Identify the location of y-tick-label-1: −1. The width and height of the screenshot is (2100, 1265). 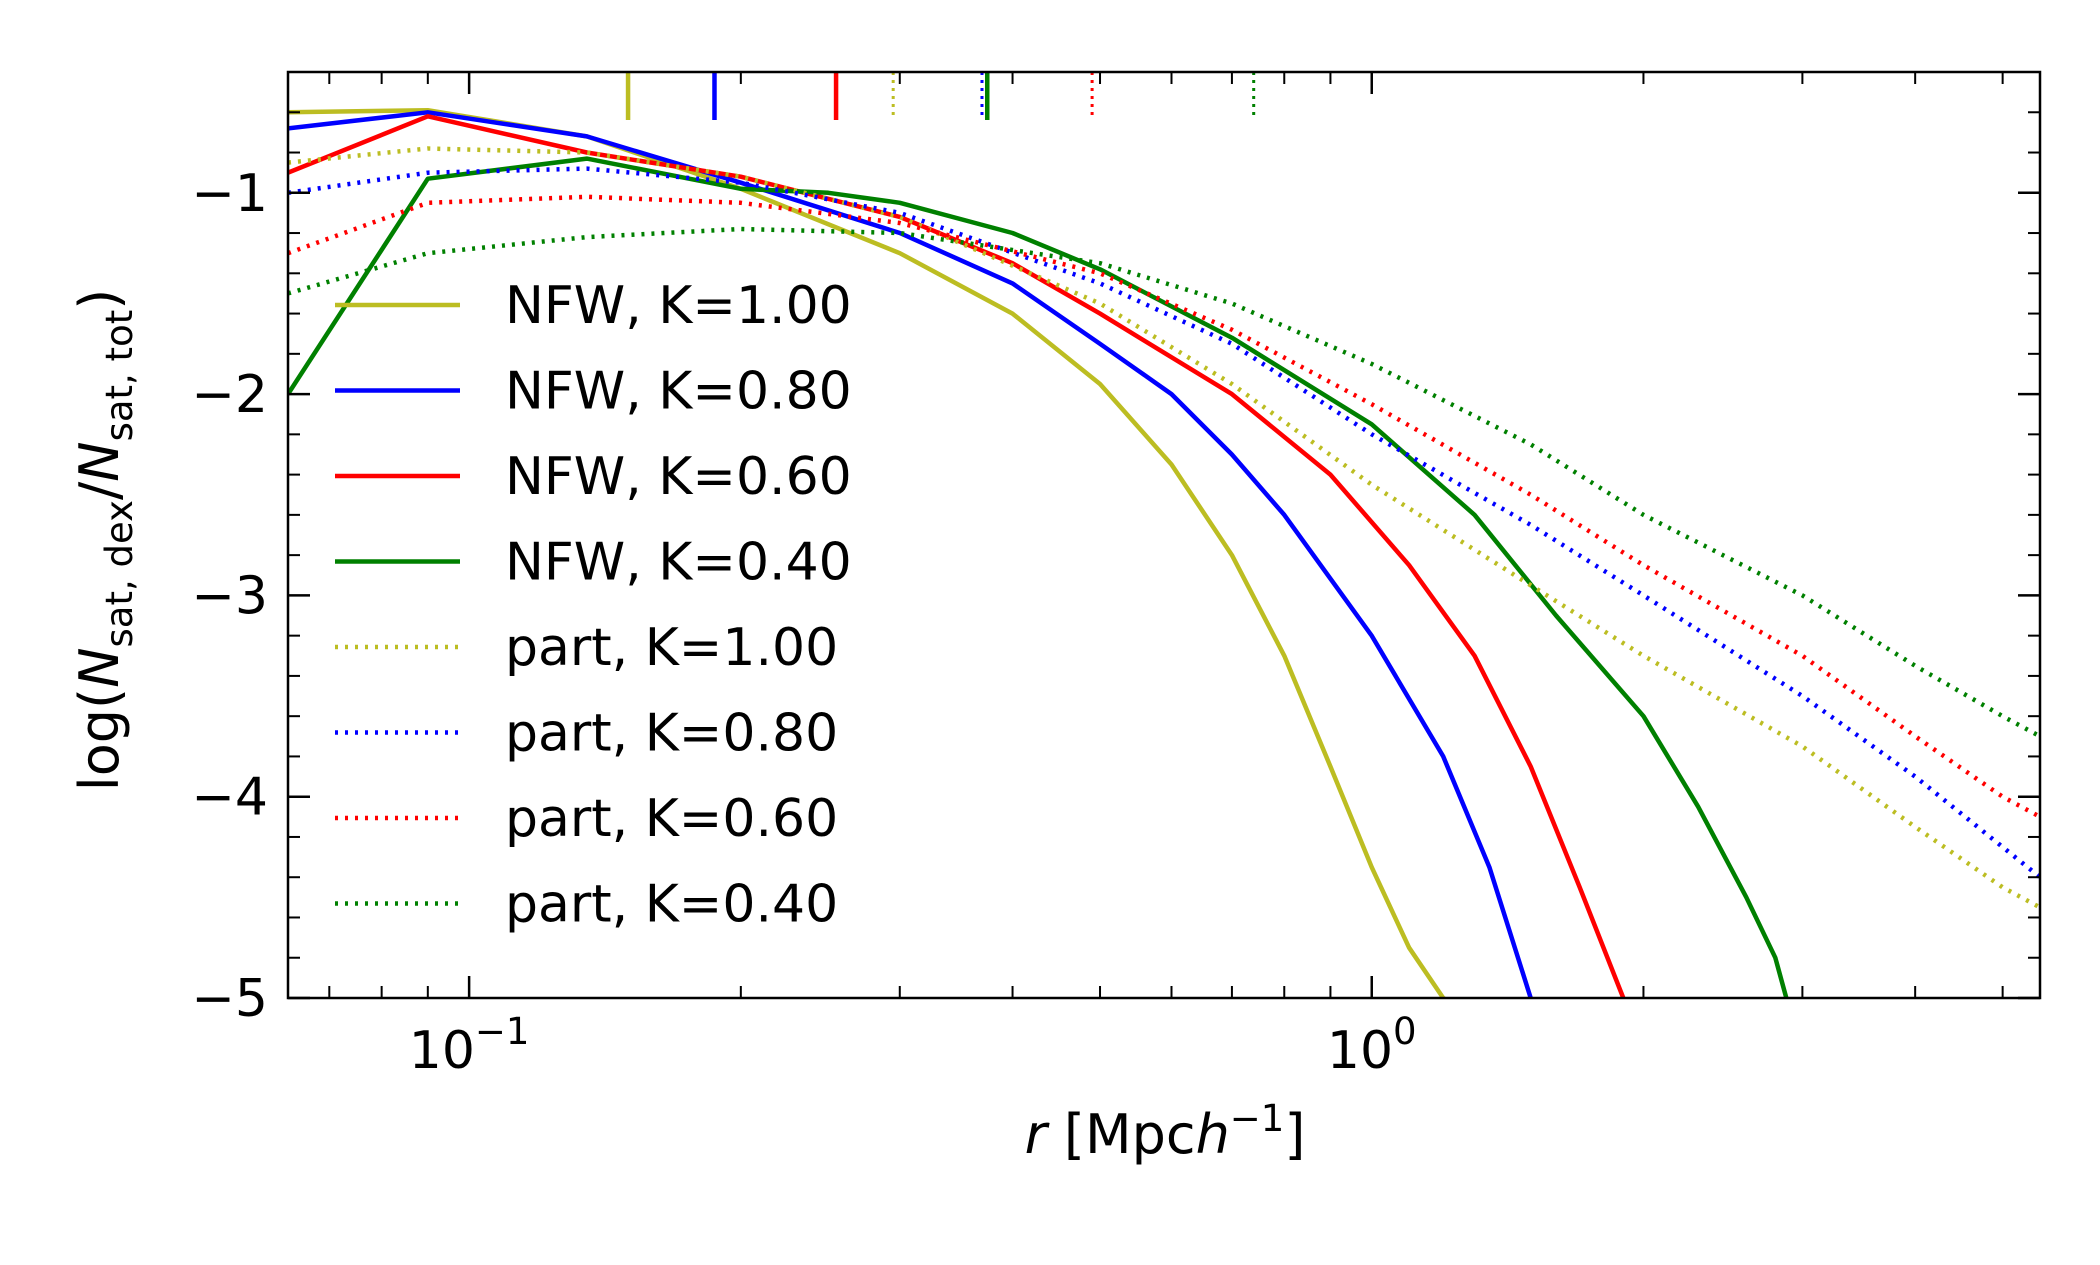
(229, 194).